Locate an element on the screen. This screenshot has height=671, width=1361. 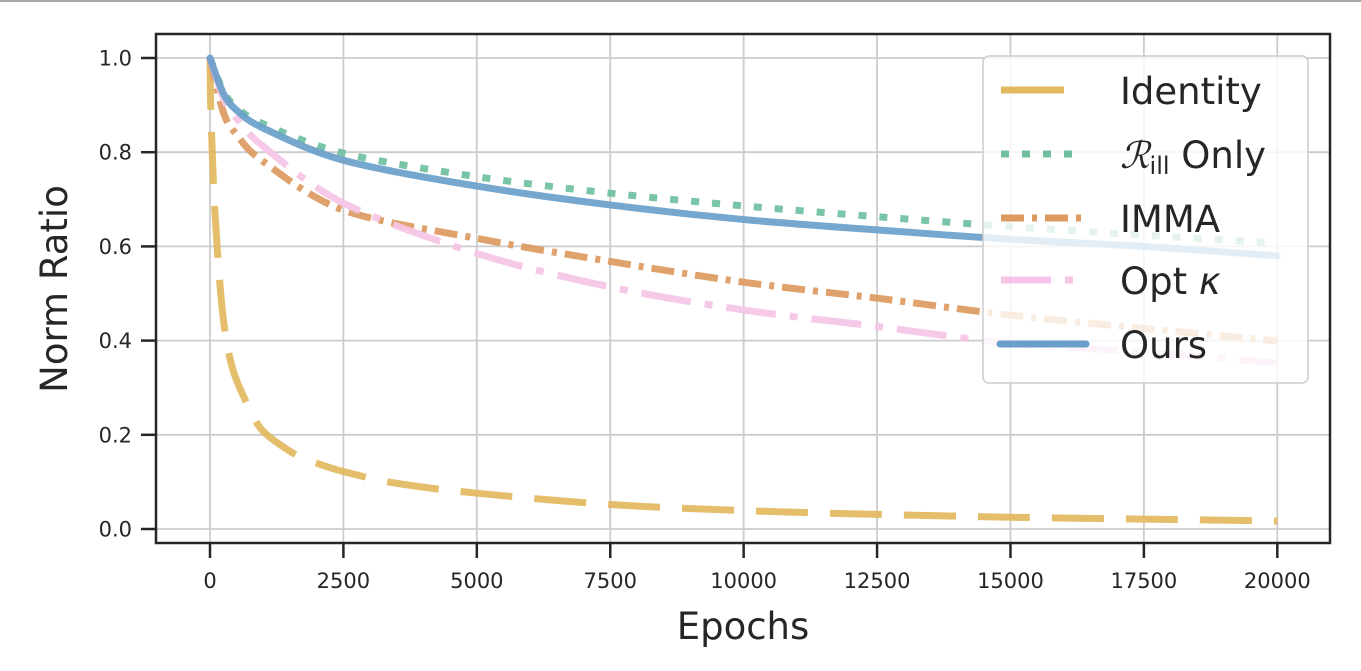
legend-imma-label: IMMA is located at coordinates (1170, 219).